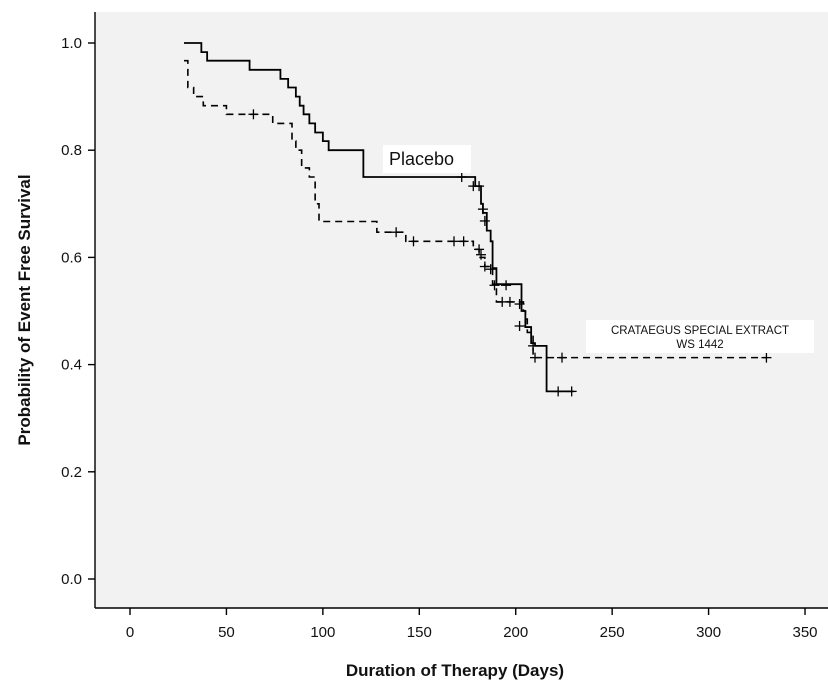 The height and width of the screenshot is (683, 828). What do you see at coordinates (322, 632) in the screenshot?
I see `x-tick-label: 100` at bounding box center [322, 632].